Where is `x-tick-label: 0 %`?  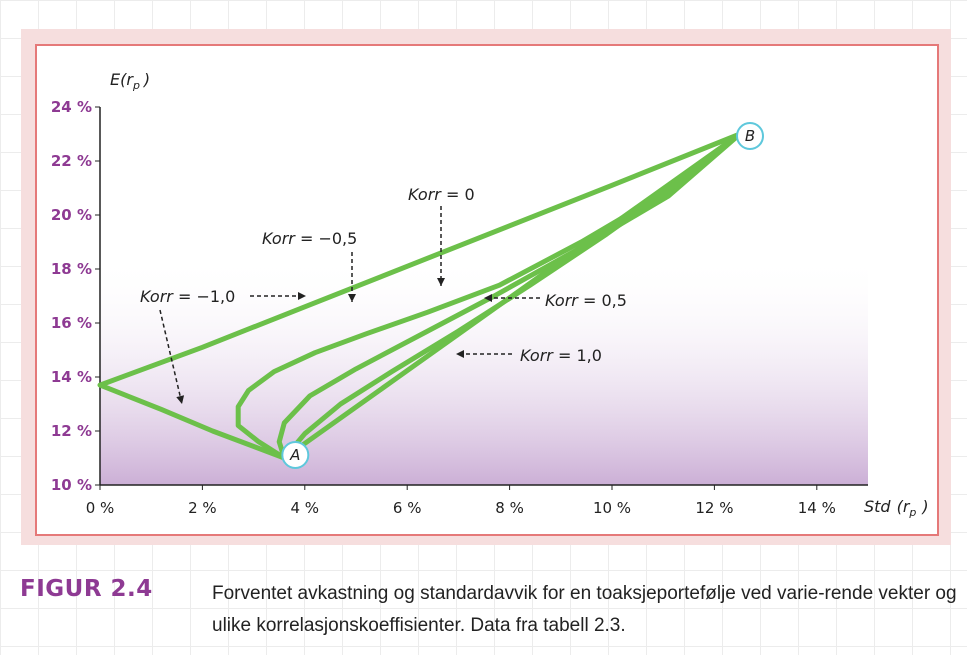 x-tick-label: 0 % is located at coordinates (100, 508).